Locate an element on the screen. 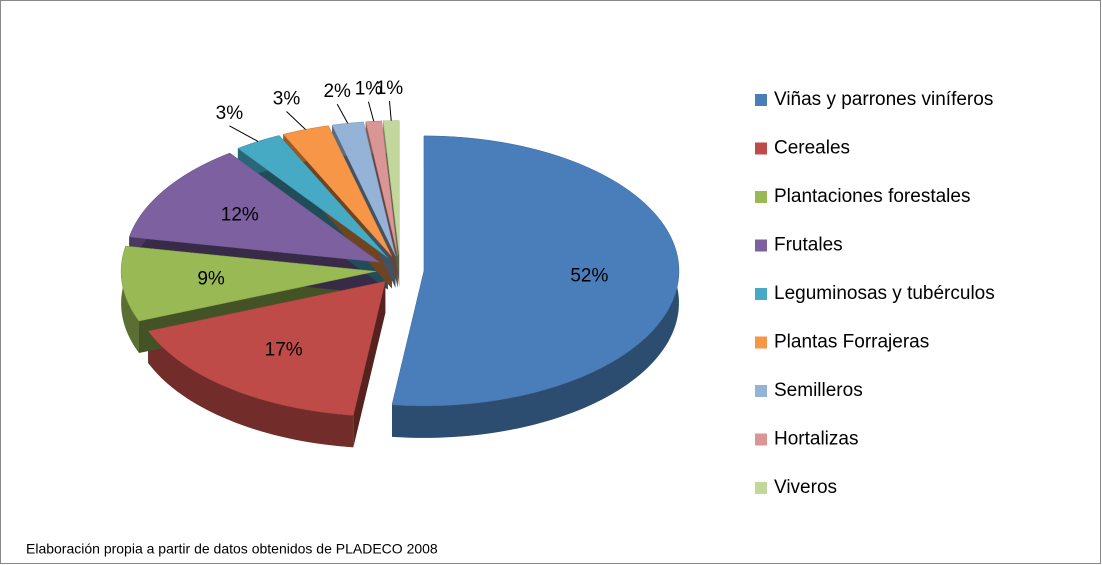  legend-label: Frutales is located at coordinates (808, 245).